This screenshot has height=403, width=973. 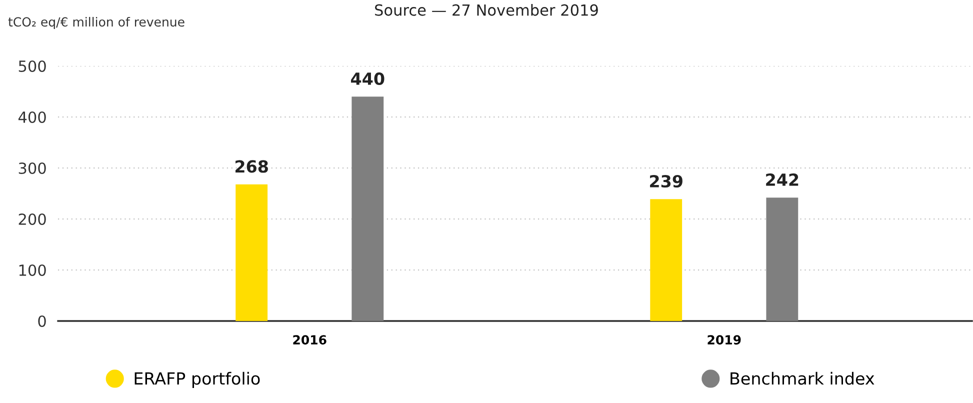 What do you see at coordinates (96, 23) in the screenshot?
I see `y-axis-title: tCO₂ eq/€ million of revenue` at bounding box center [96, 23].